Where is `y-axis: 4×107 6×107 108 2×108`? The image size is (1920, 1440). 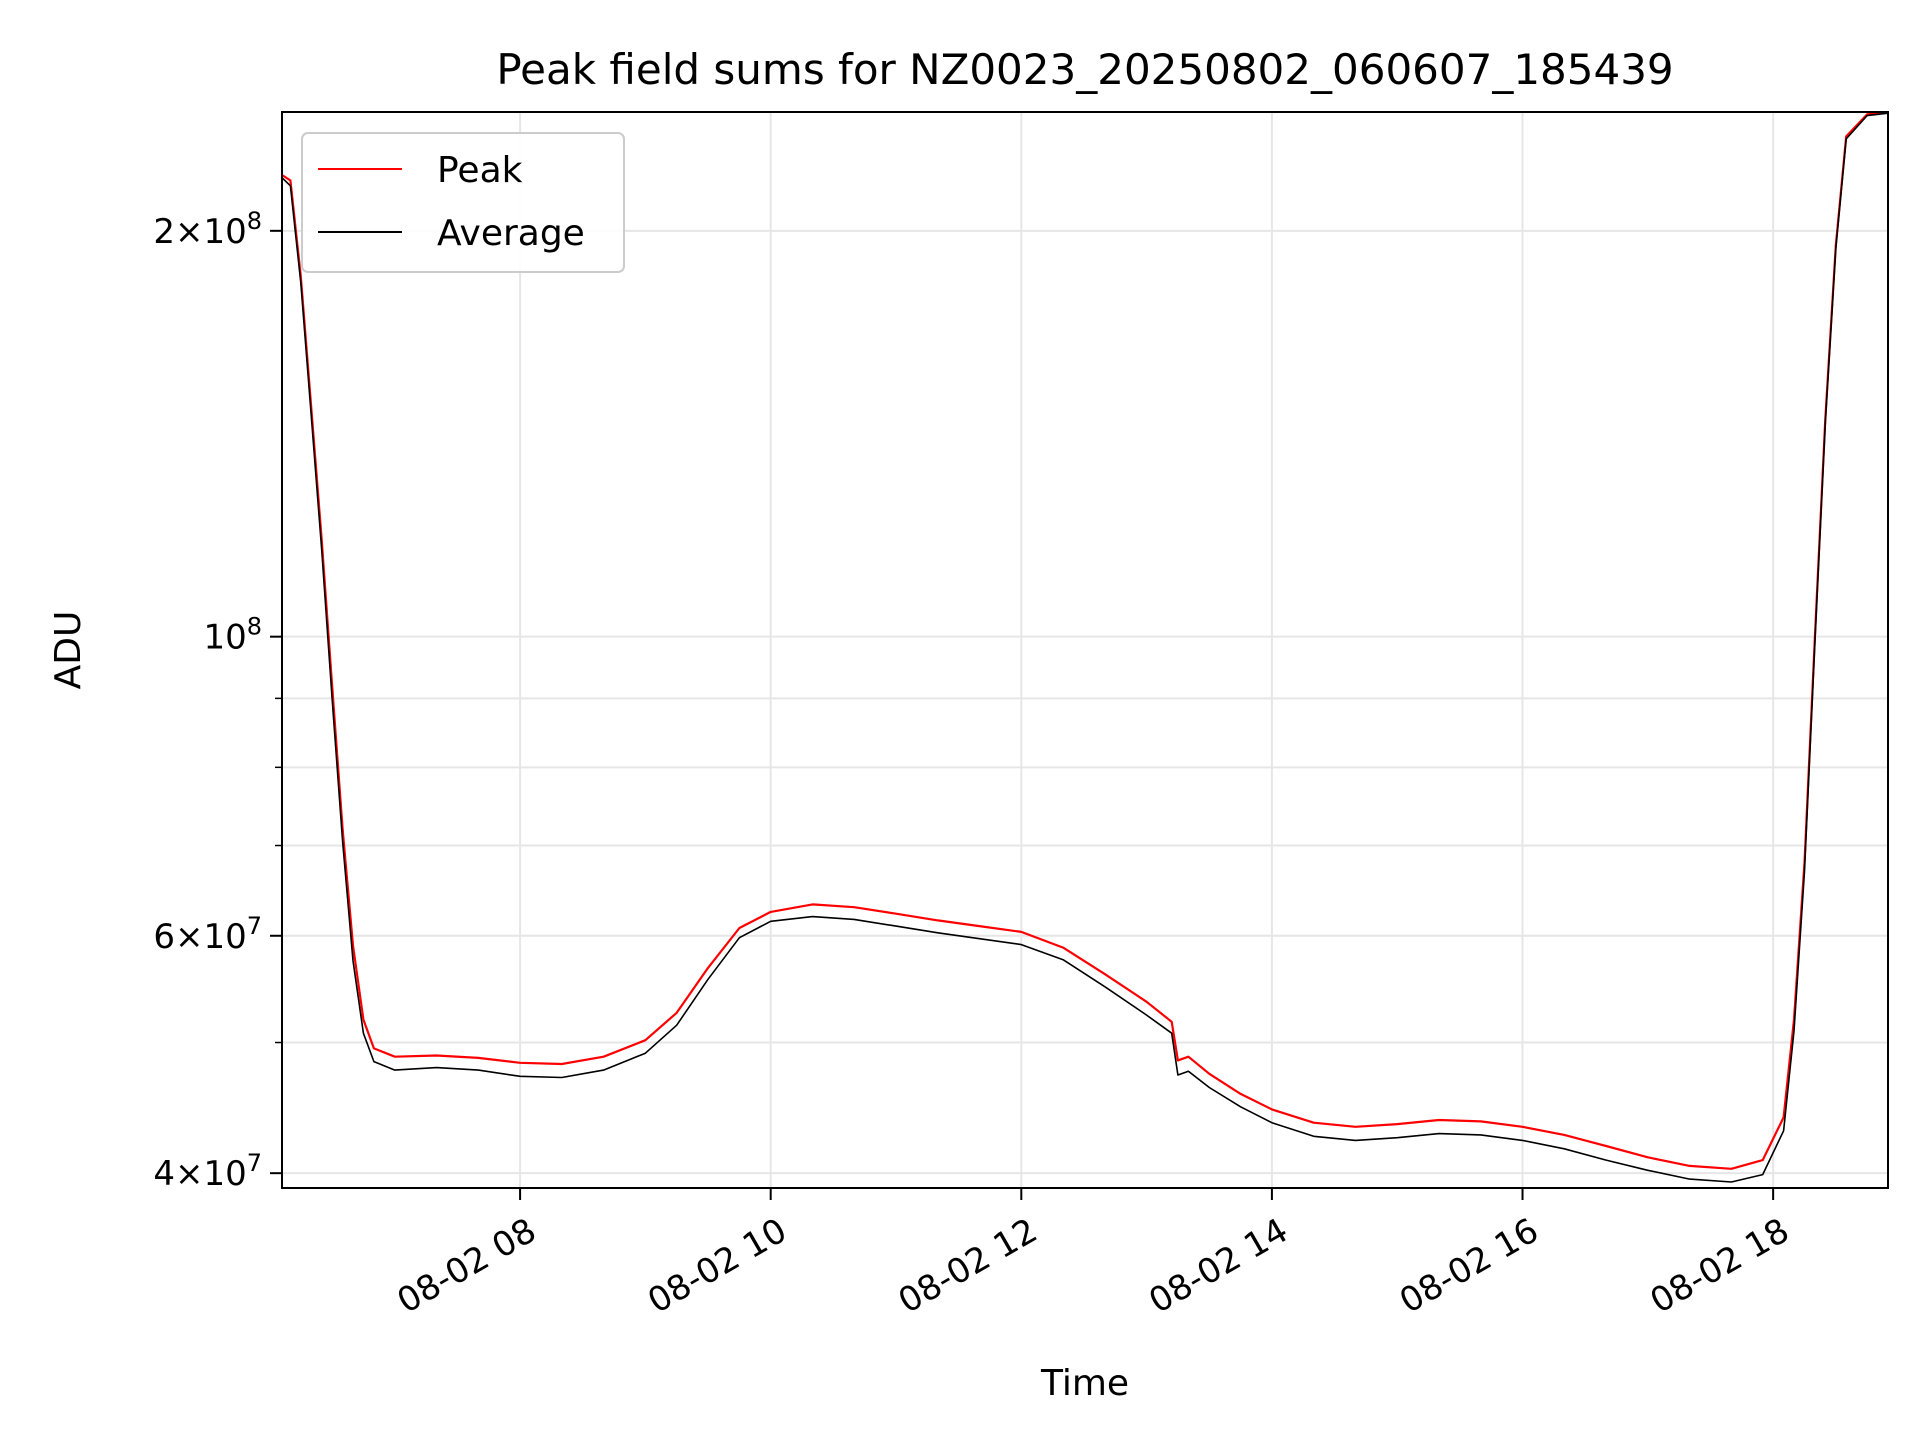 y-axis: 4×107 6×107 108 2×108 is located at coordinates (217, 700).